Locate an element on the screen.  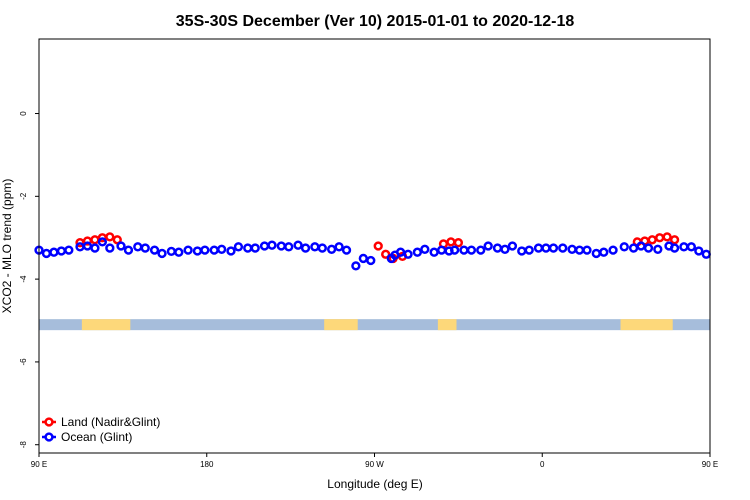
x-axis-label: Longitude (deg E) is located at coordinates (374, 484).